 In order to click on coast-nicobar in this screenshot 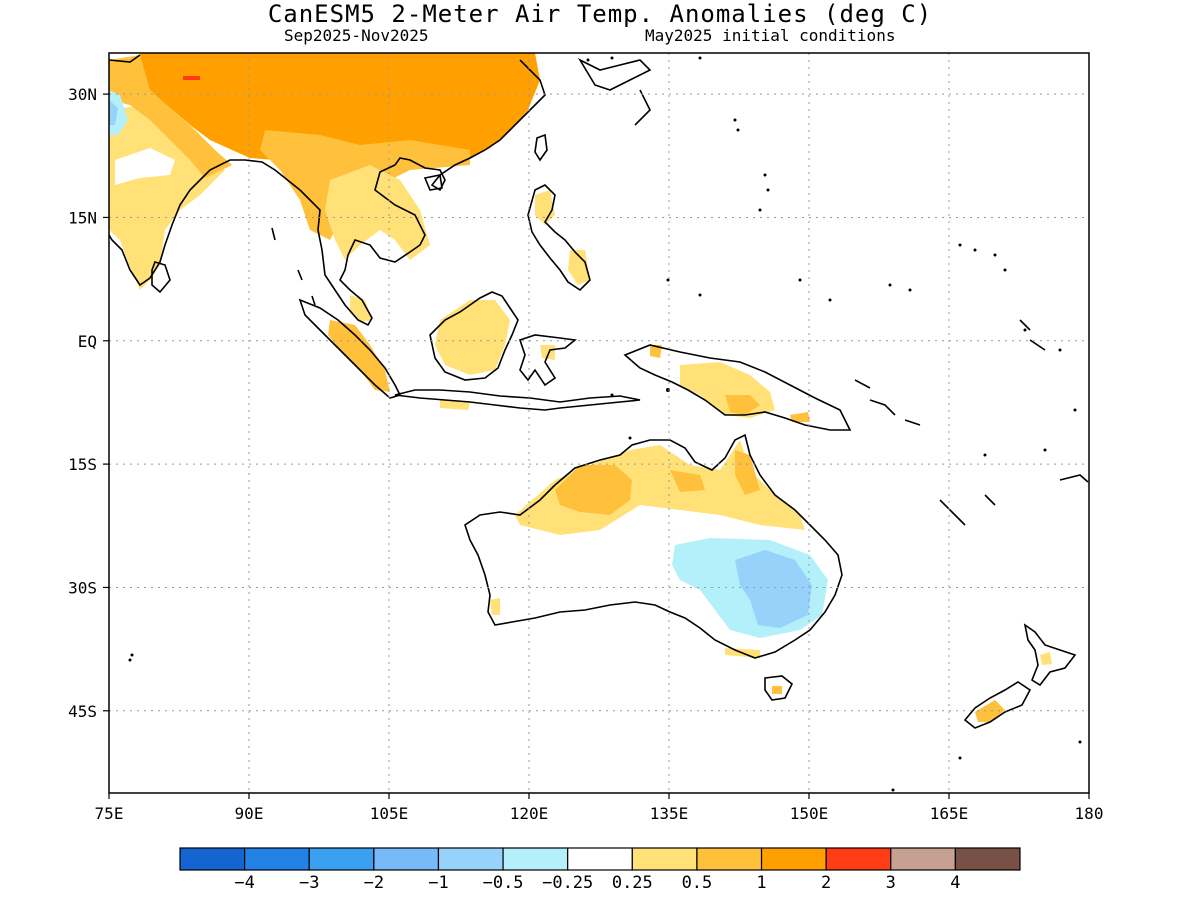, I will do `click(293, 266)`.